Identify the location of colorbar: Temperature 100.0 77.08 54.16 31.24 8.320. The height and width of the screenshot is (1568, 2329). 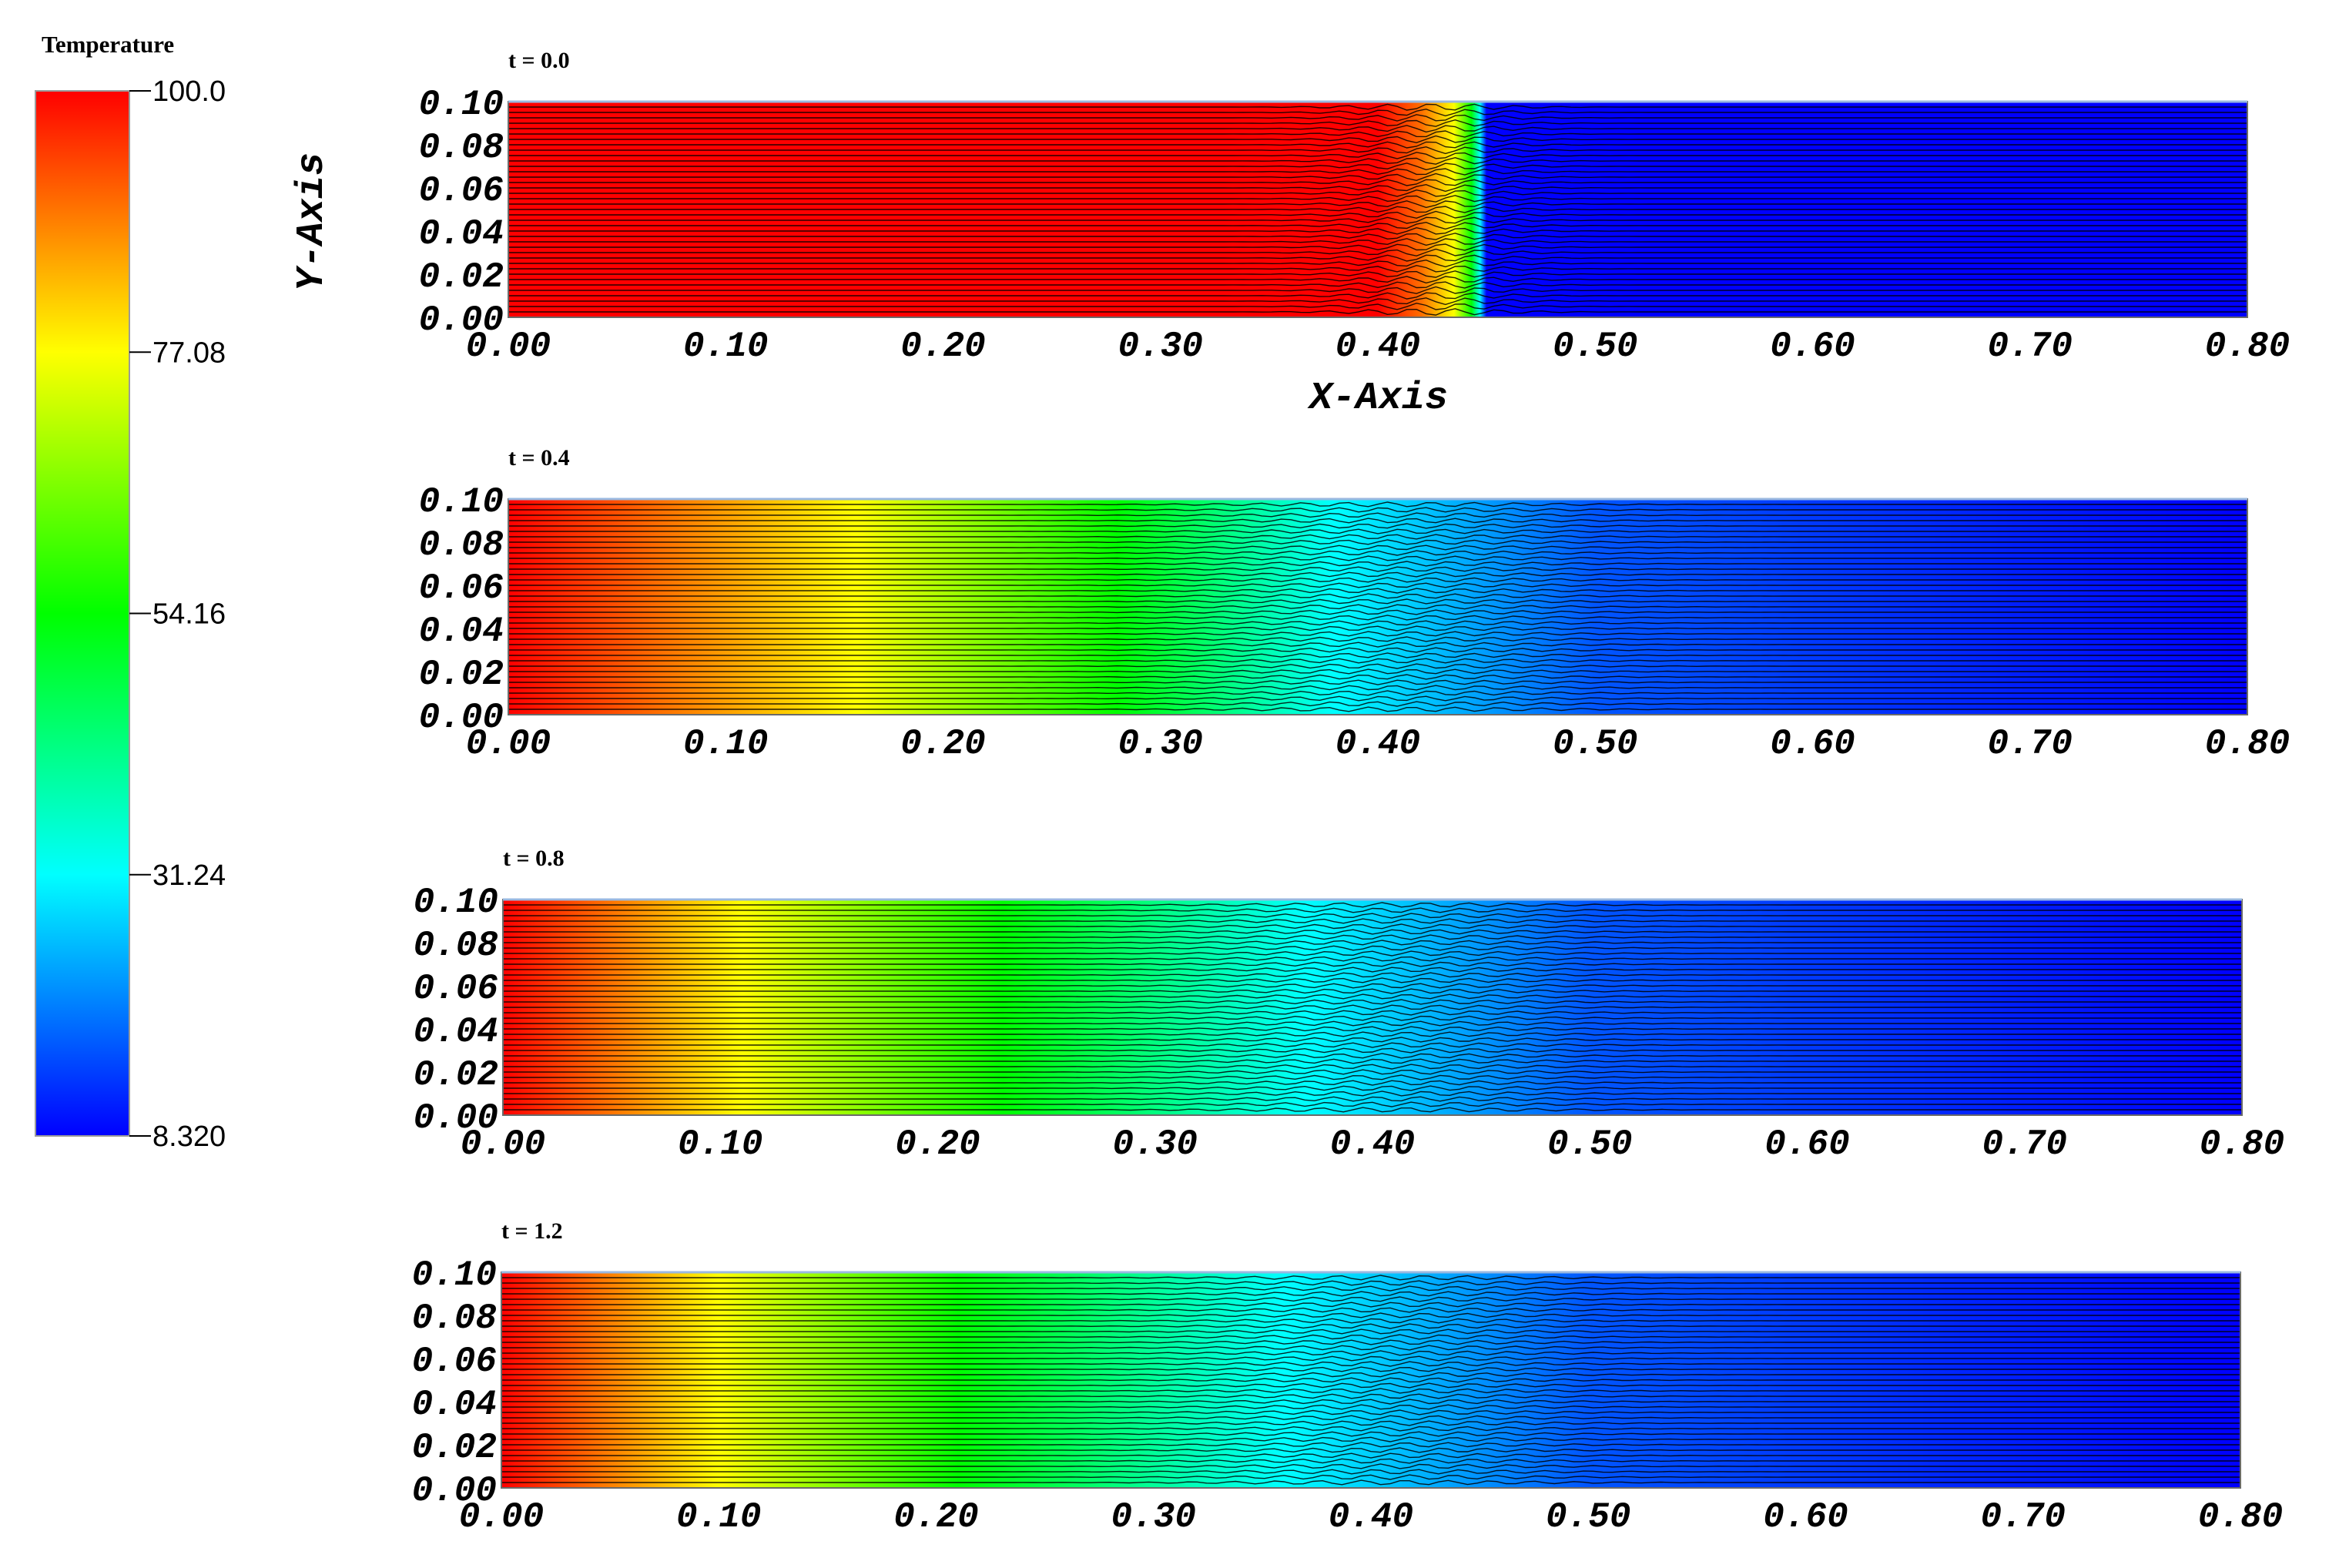
(130, 592).